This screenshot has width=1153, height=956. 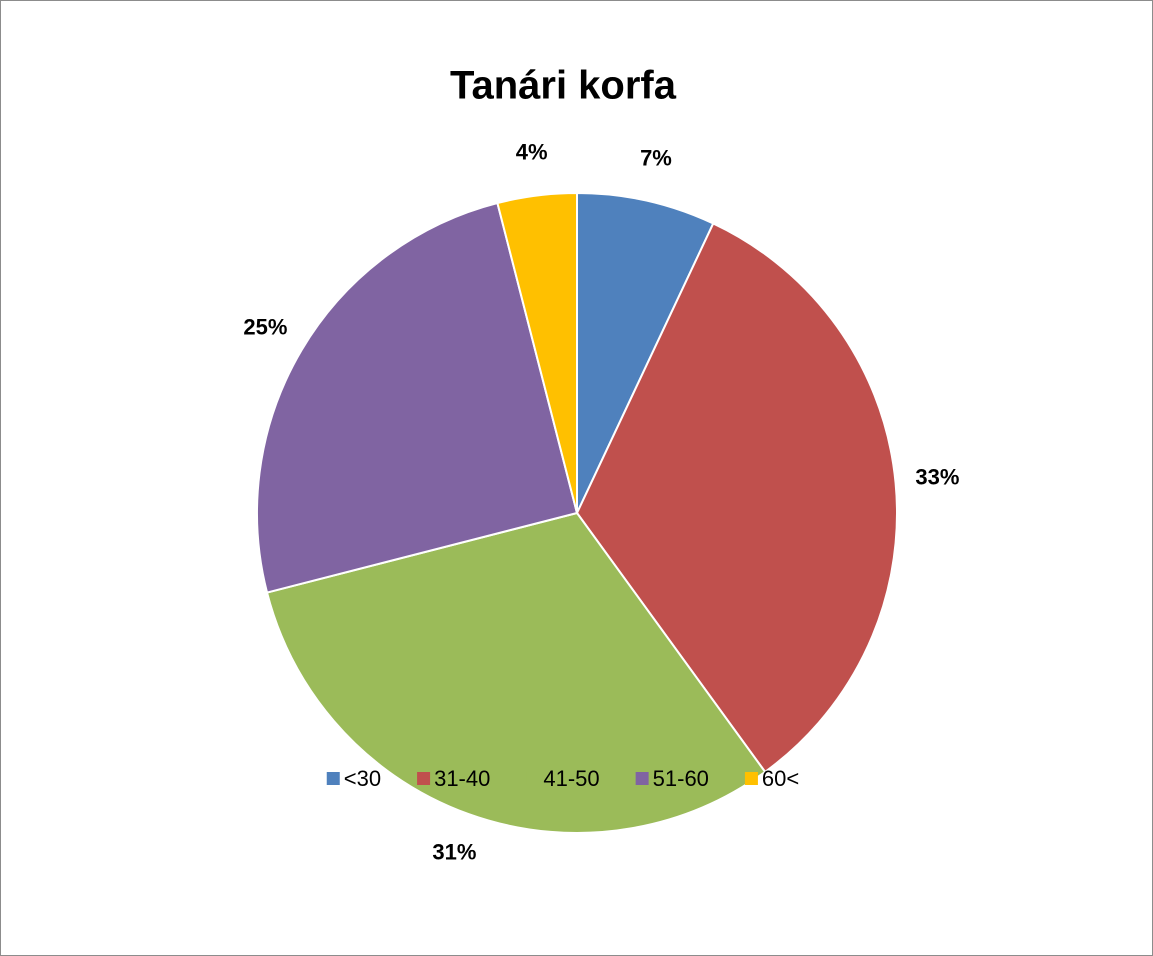 What do you see at coordinates (454, 851) in the screenshot?
I see `data-label: 31%` at bounding box center [454, 851].